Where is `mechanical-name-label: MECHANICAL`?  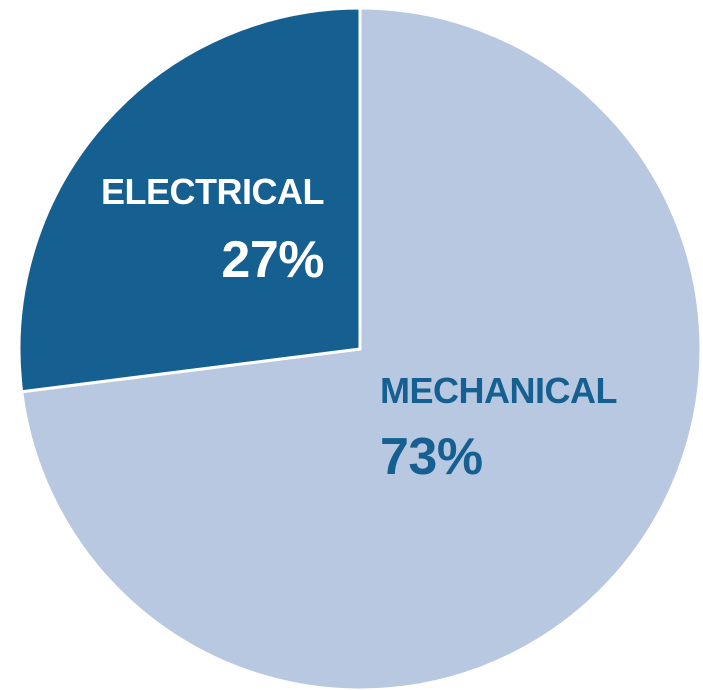 mechanical-name-label: MECHANICAL is located at coordinates (498, 390).